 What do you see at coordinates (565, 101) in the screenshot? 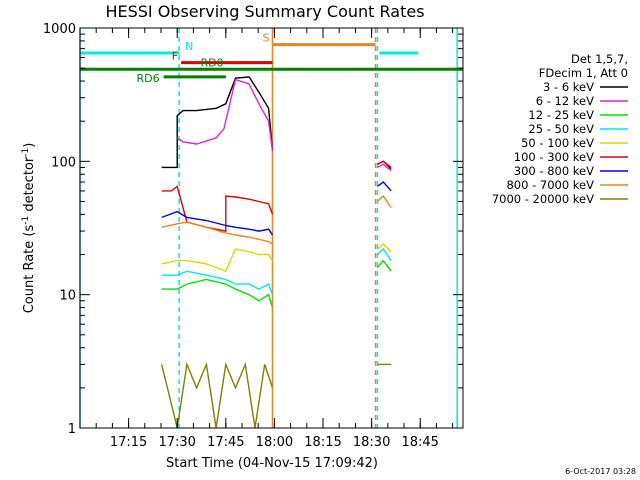
I see `legend-entry-label: 6 - 12 keV` at bounding box center [565, 101].